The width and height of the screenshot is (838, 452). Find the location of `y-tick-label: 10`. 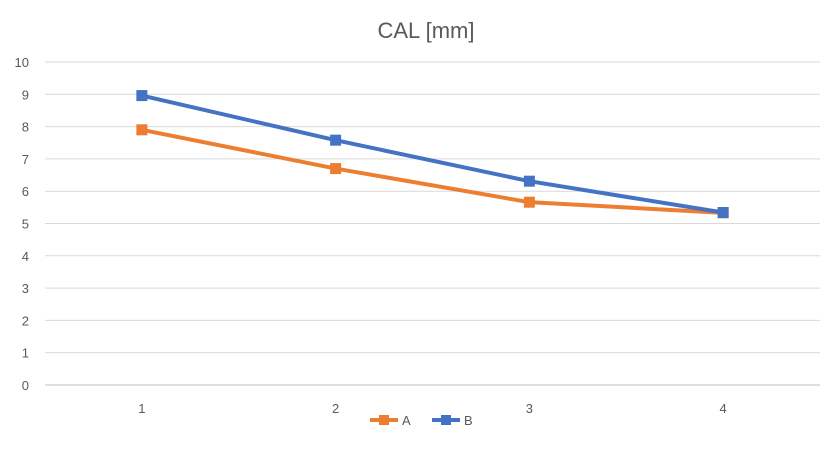

y-tick-label: 10 is located at coordinates (22, 62).